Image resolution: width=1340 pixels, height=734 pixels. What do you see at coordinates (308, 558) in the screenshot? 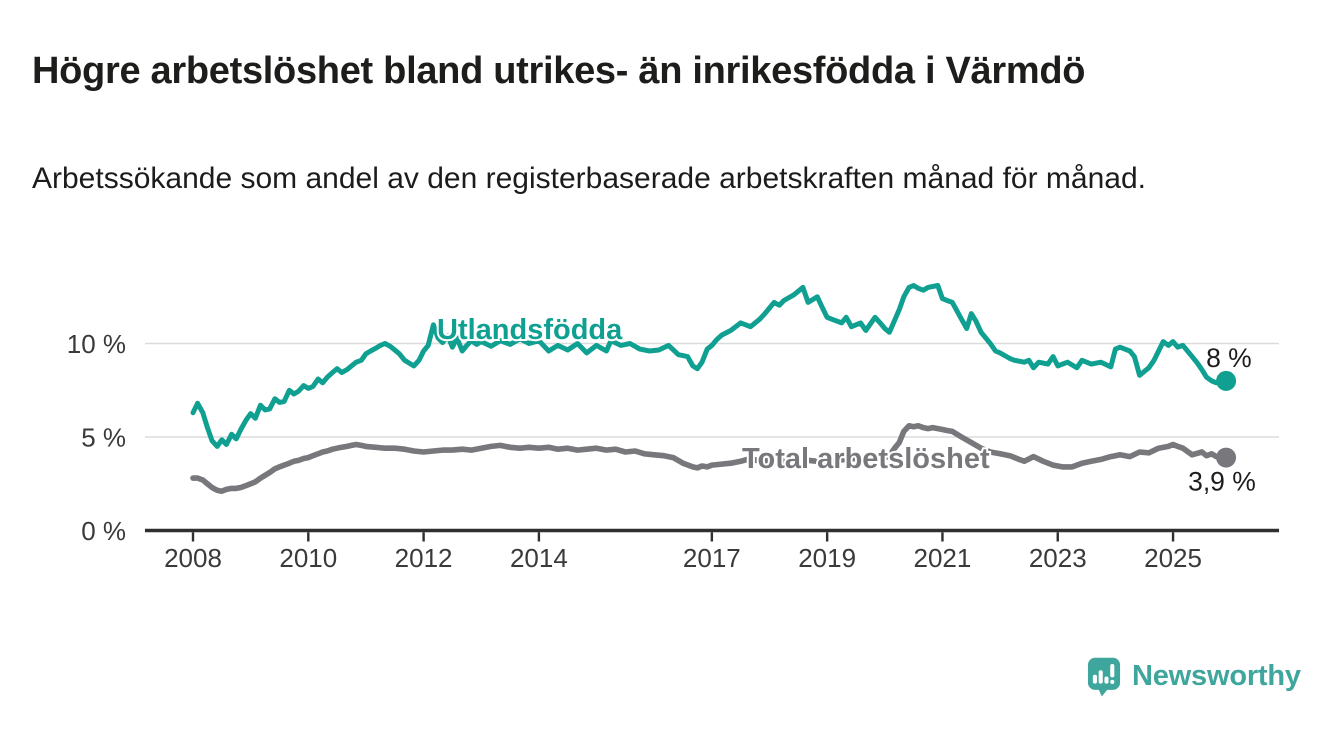
I see `x-axis-label: 2010` at bounding box center [308, 558].